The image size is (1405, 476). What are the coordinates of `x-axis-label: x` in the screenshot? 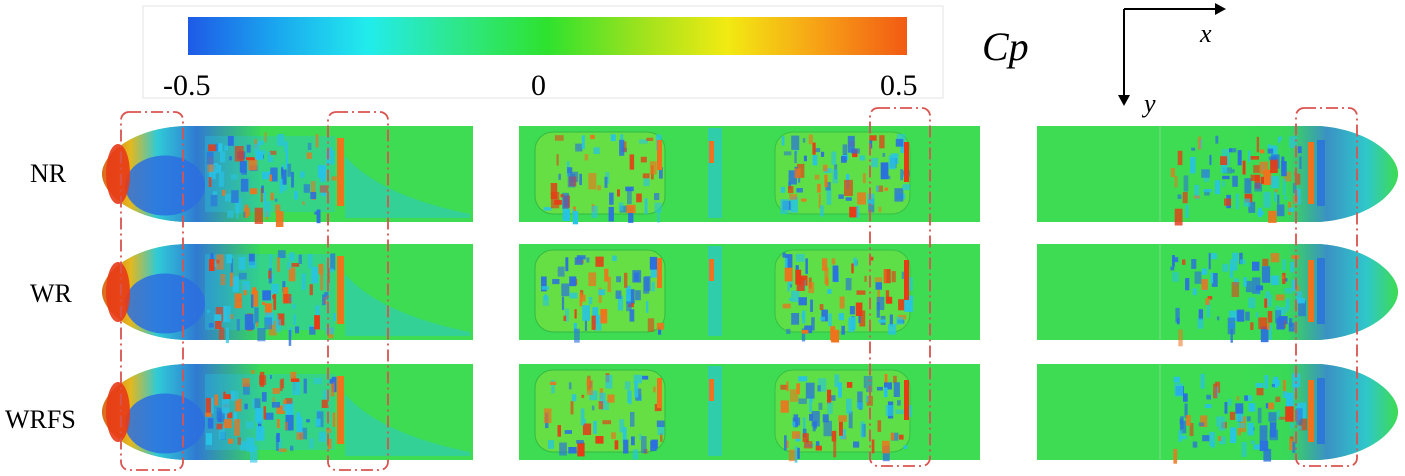 It's located at (1205, 33).